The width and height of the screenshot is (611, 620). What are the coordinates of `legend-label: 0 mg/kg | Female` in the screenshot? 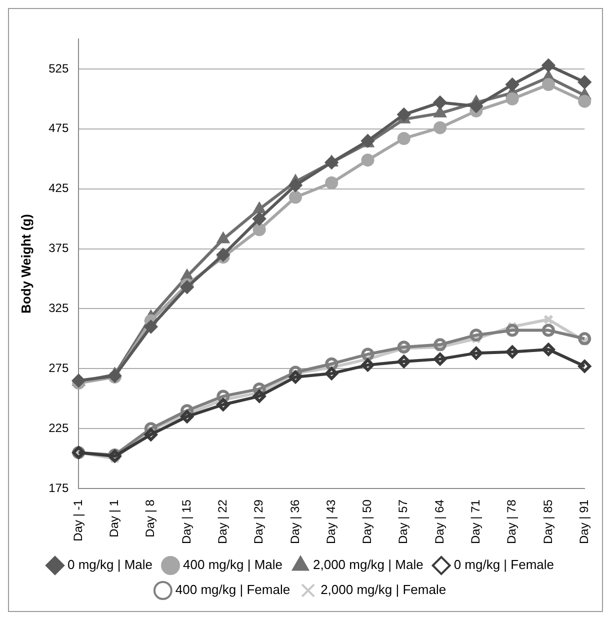 It's located at (504, 564).